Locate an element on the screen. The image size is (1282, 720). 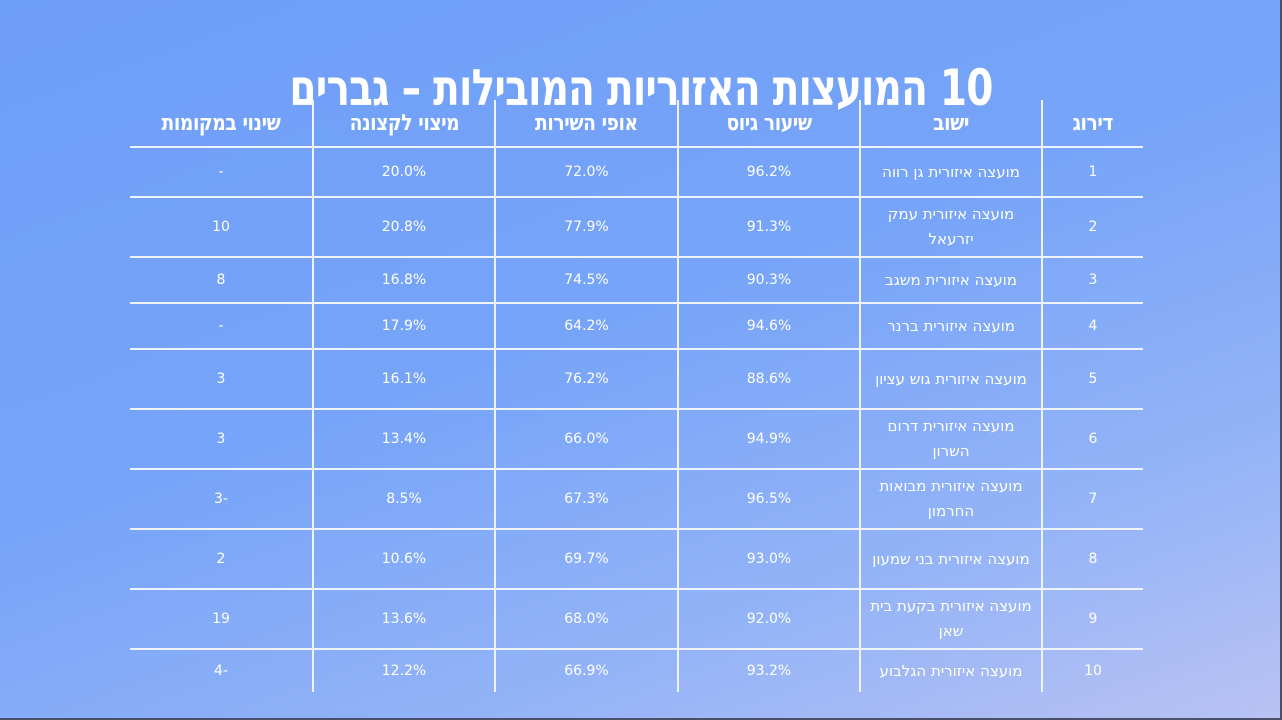
cell-rank-change: -4 is located at coordinates (222, 670).